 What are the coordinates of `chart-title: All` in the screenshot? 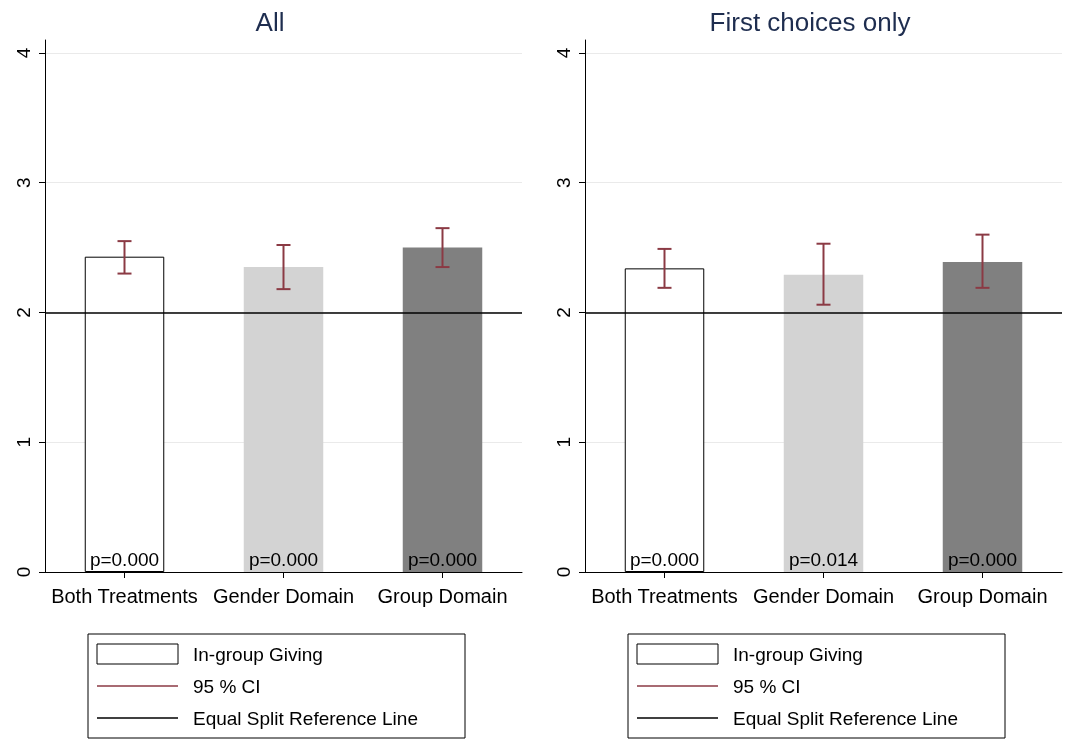 It's located at (270, 22).